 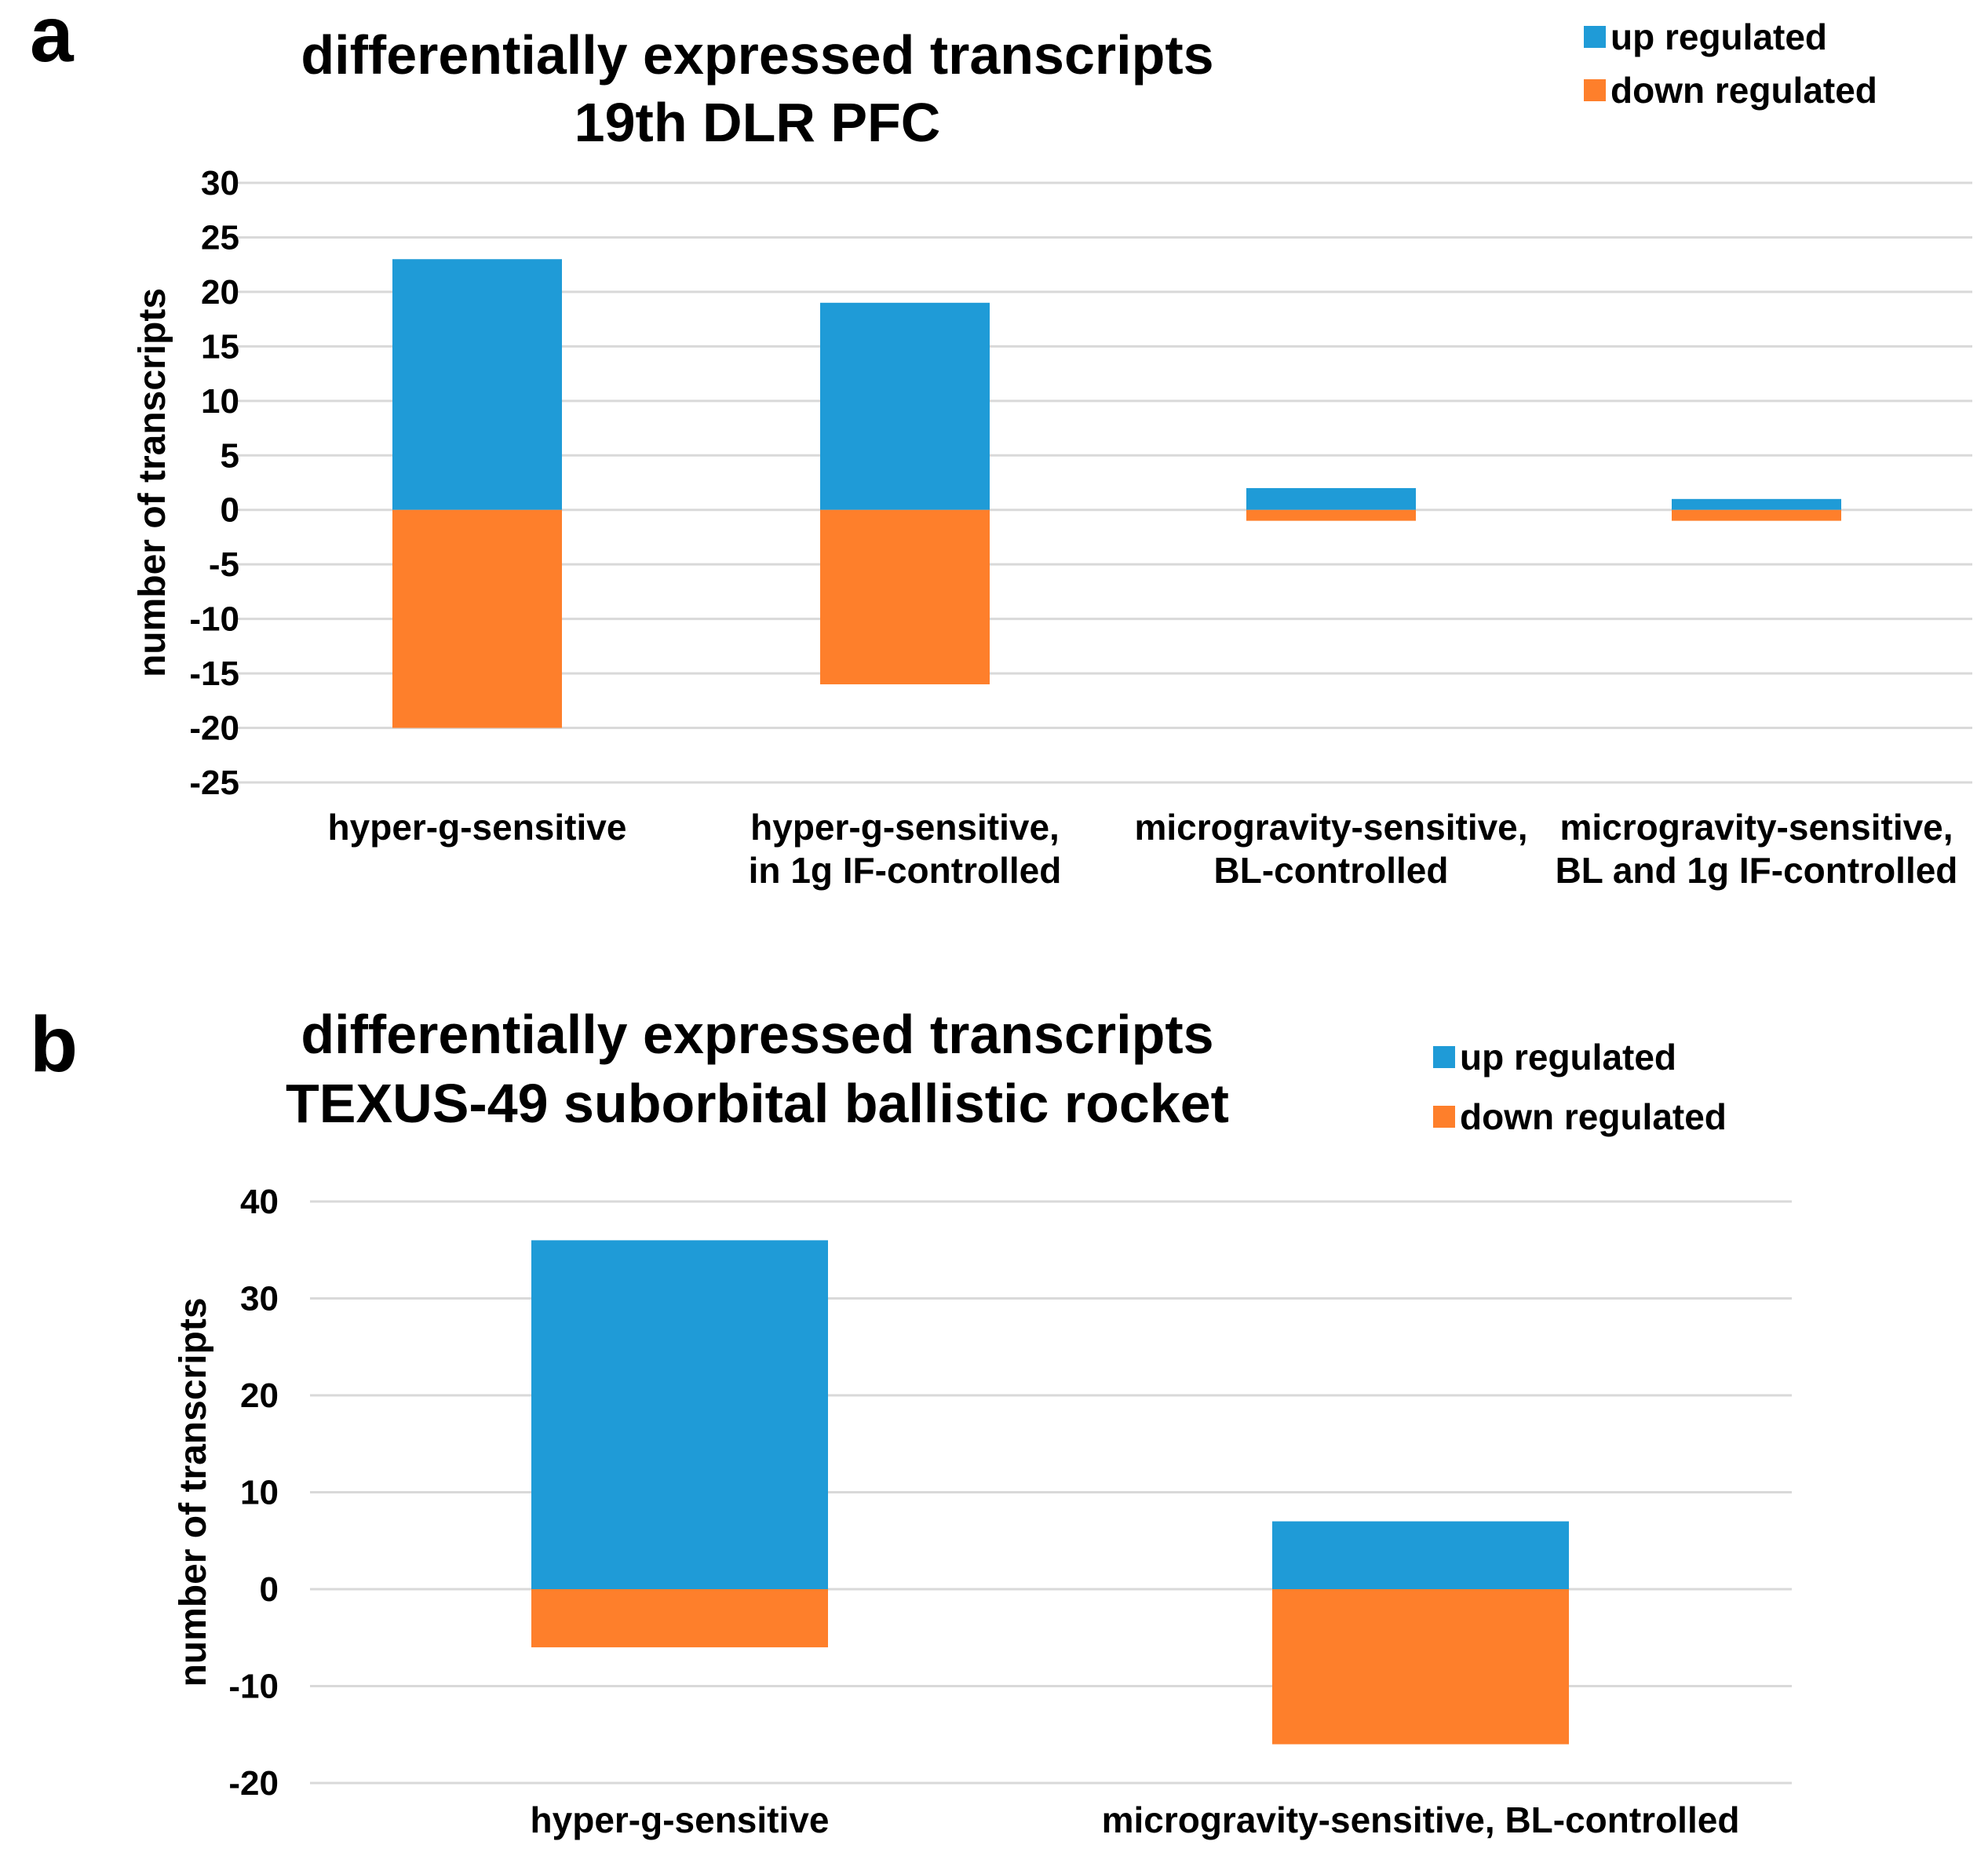 What do you see at coordinates (1331, 870) in the screenshot?
I see `x-category-label: BL-controlled` at bounding box center [1331, 870].